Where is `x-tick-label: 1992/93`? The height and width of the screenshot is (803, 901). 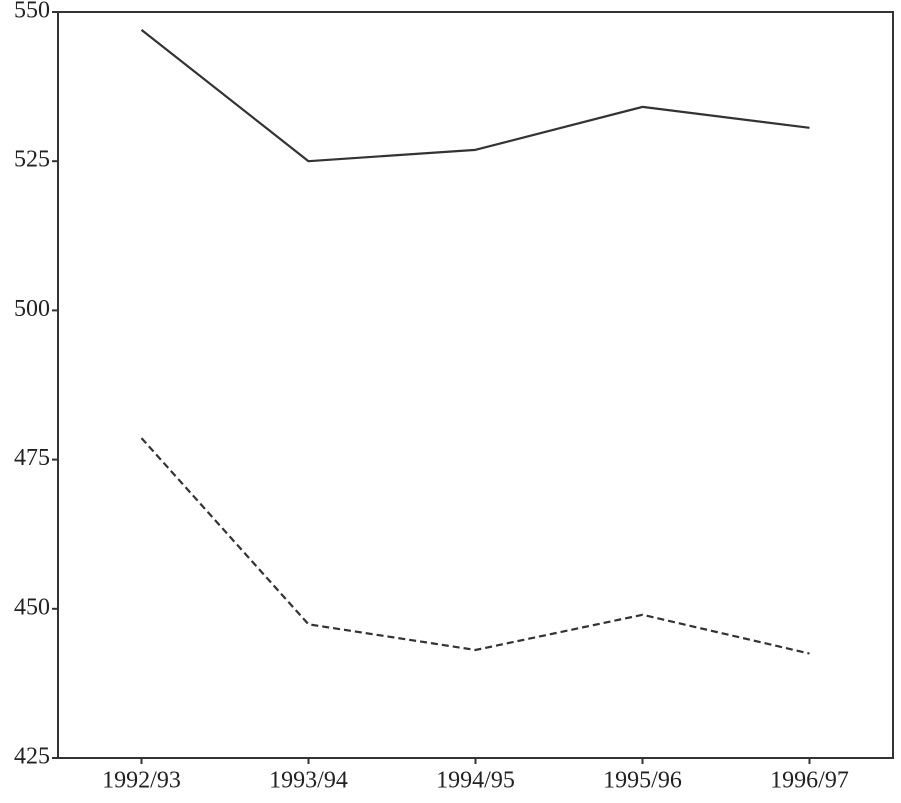 x-tick-label: 1992/93 is located at coordinates (141, 781).